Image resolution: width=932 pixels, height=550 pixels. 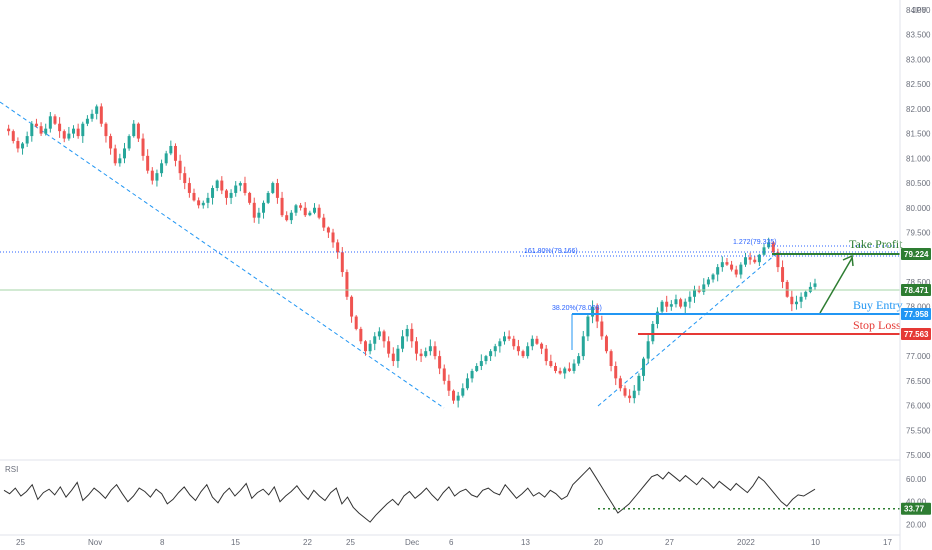 I want to click on target-arrow-head, so click(x=848, y=260).